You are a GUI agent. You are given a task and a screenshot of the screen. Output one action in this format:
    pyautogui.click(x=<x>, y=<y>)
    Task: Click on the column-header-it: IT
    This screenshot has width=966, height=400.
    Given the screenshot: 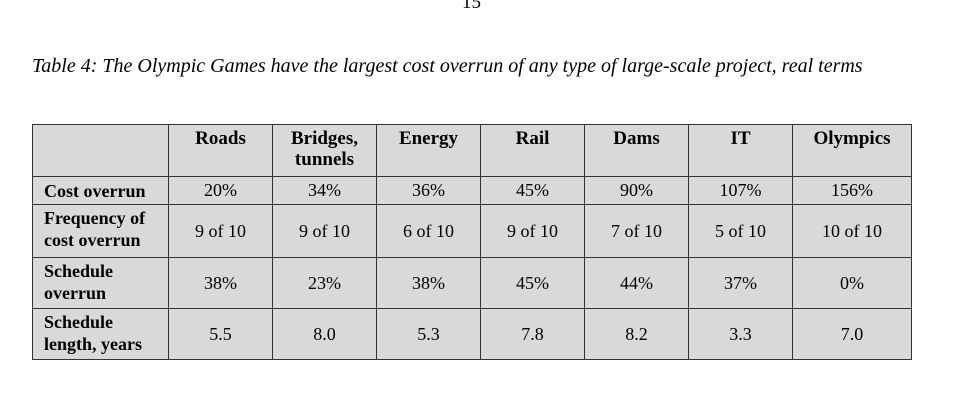 What is the action you would take?
    pyautogui.click(x=740, y=150)
    